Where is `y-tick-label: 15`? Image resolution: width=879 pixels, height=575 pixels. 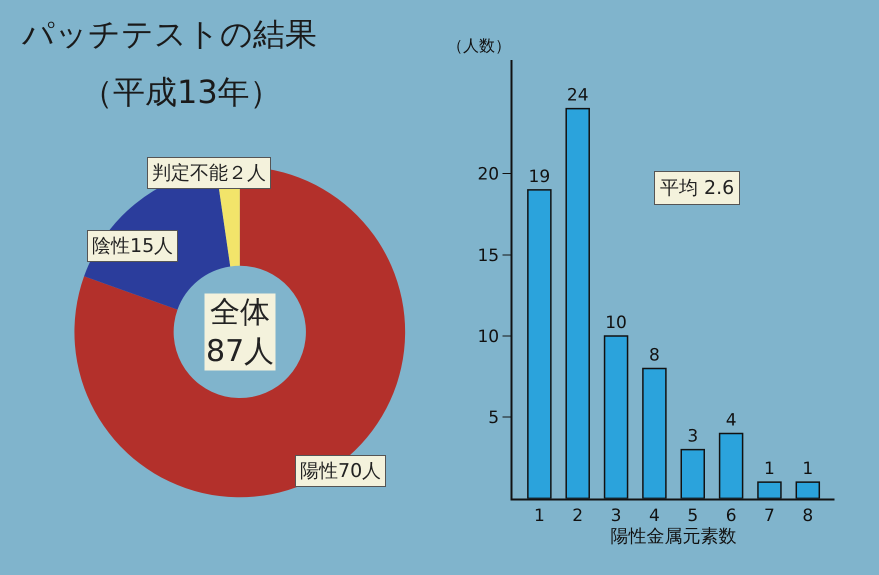
y-tick-label: 15 is located at coordinates (488, 256).